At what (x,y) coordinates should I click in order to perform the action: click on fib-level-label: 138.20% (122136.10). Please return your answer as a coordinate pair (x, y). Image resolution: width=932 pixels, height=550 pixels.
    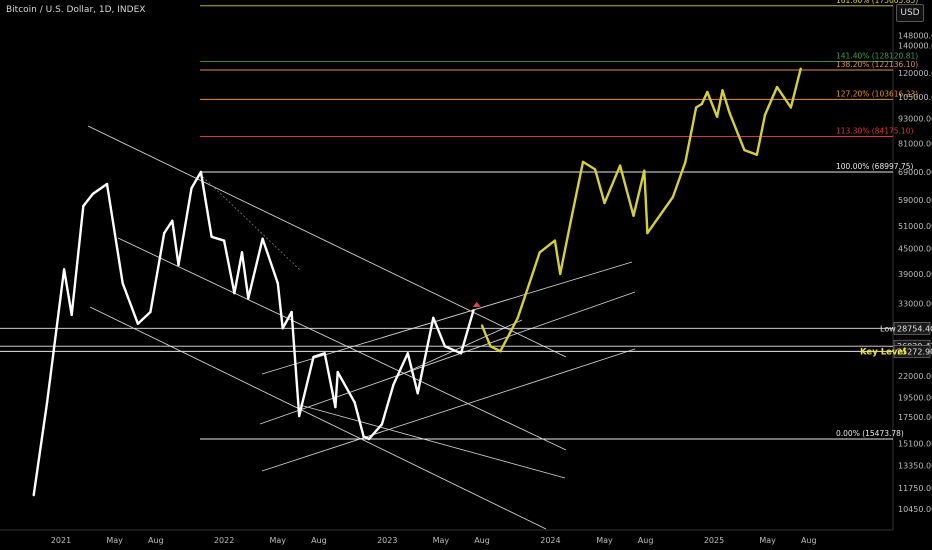
    Looking at the image, I should click on (877, 64).